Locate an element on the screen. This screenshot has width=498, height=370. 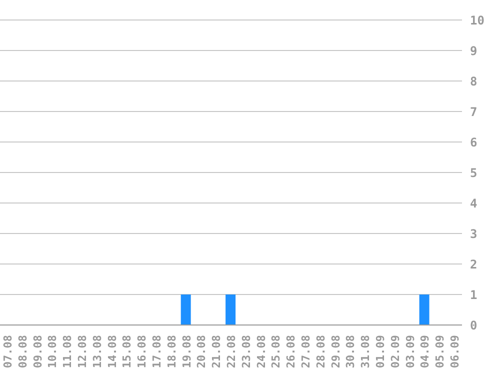
x-tick-label: 21.08 is located at coordinates (217, 351).